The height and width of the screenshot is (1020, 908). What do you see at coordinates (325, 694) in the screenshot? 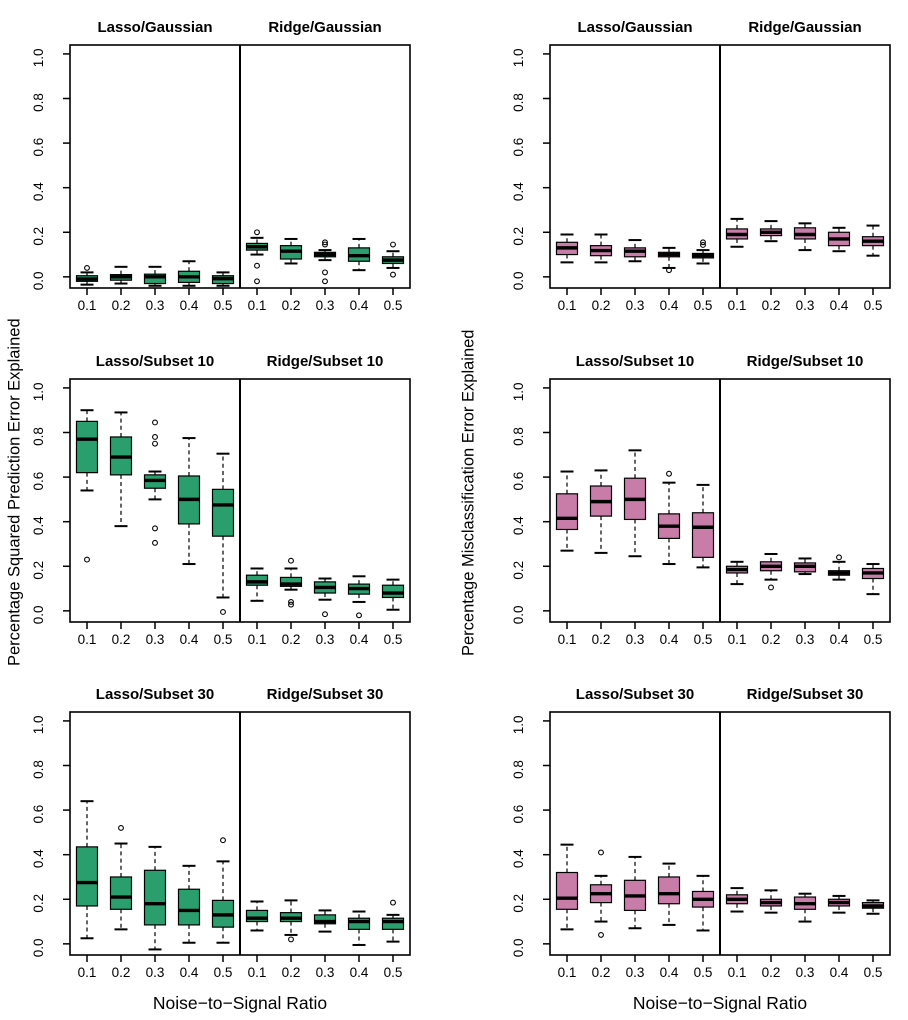
I see `panel-title: Ridge/Subset 30` at bounding box center [325, 694].